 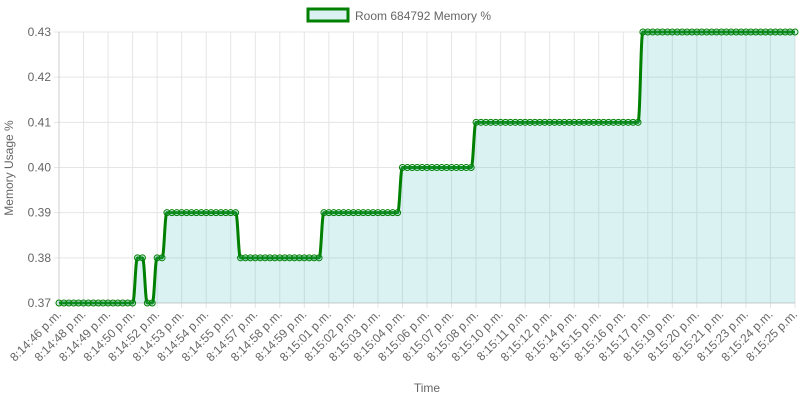 What do you see at coordinates (40, 303) in the screenshot?
I see `y-tick-label: 0.37` at bounding box center [40, 303].